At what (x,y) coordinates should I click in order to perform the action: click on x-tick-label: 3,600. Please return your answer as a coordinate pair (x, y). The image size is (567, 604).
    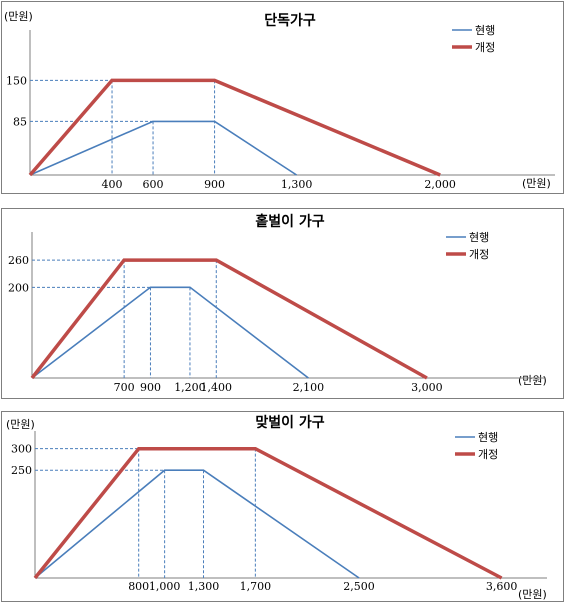
    Looking at the image, I should click on (502, 586).